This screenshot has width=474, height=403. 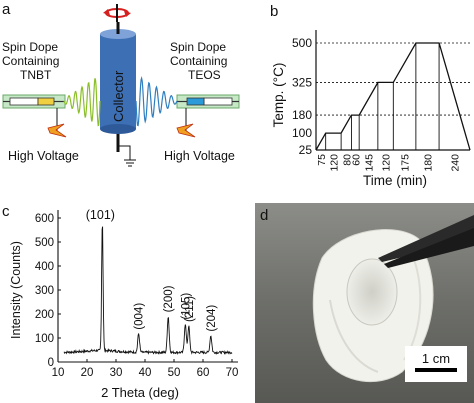 I want to click on right-dope-line-1: Spin Dope, so click(x=198, y=47).